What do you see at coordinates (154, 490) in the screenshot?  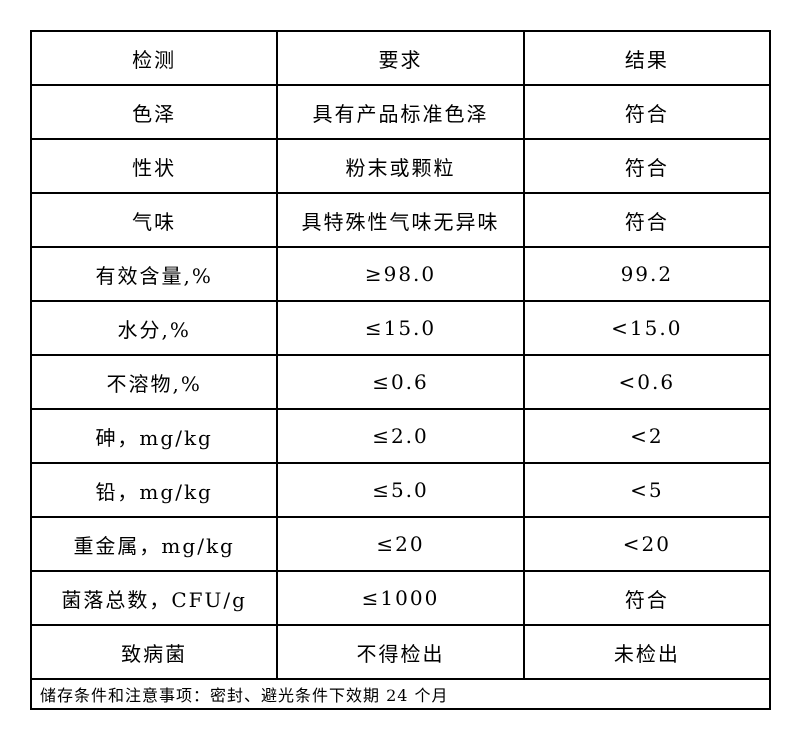 I see `item-cell: 铅，mg/kg` at bounding box center [154, 490].